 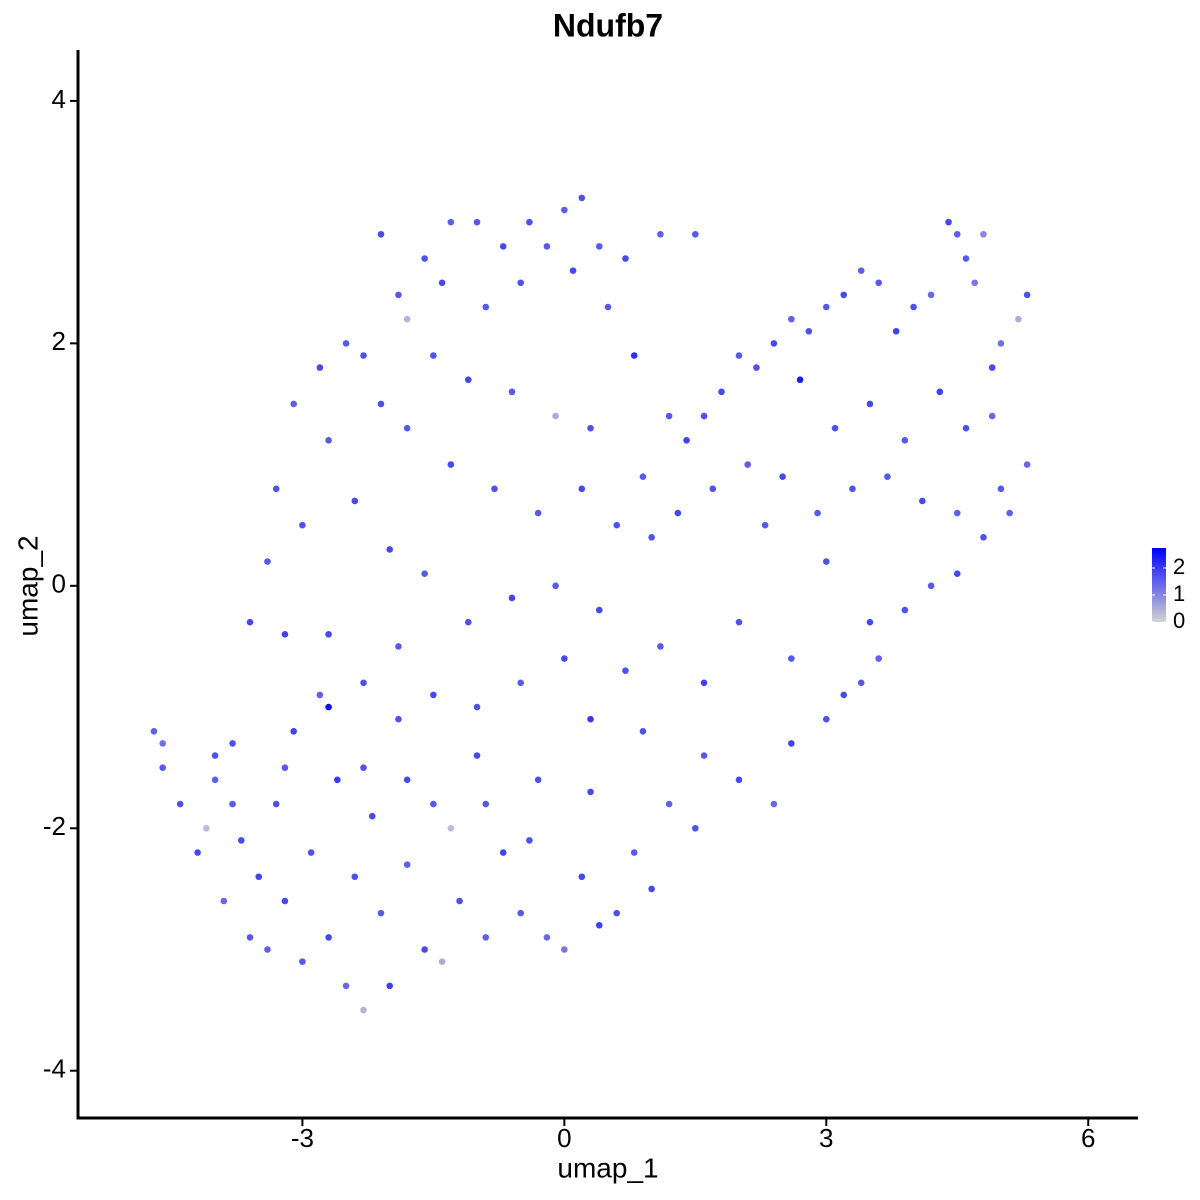 What do you see at coordinates (607, 1167) in the screenshot?
I see `x-axis-label: umap_1` at bounding box center [607, 1167].